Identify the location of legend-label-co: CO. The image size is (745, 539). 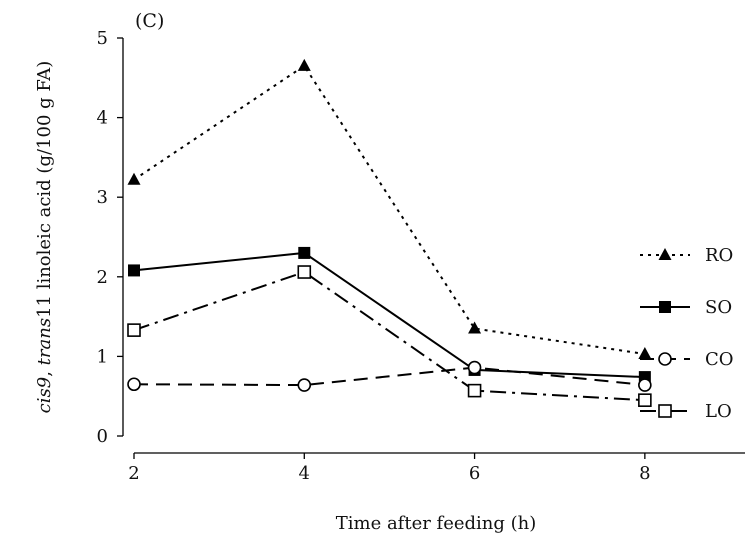
(719, 359).